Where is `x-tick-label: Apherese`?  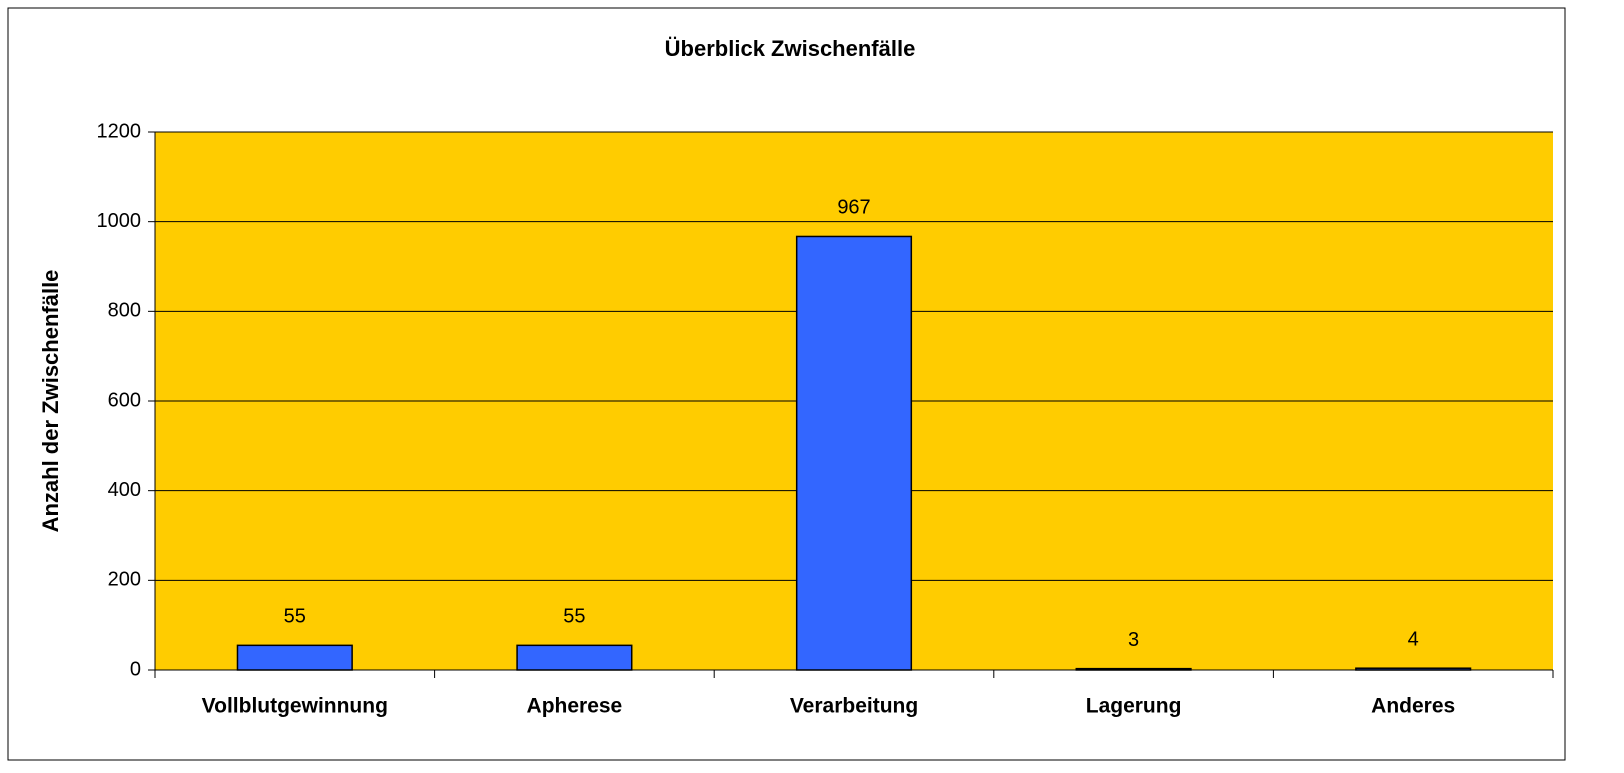 x-tick-label: Apherese is located at coordinates (575, 706).